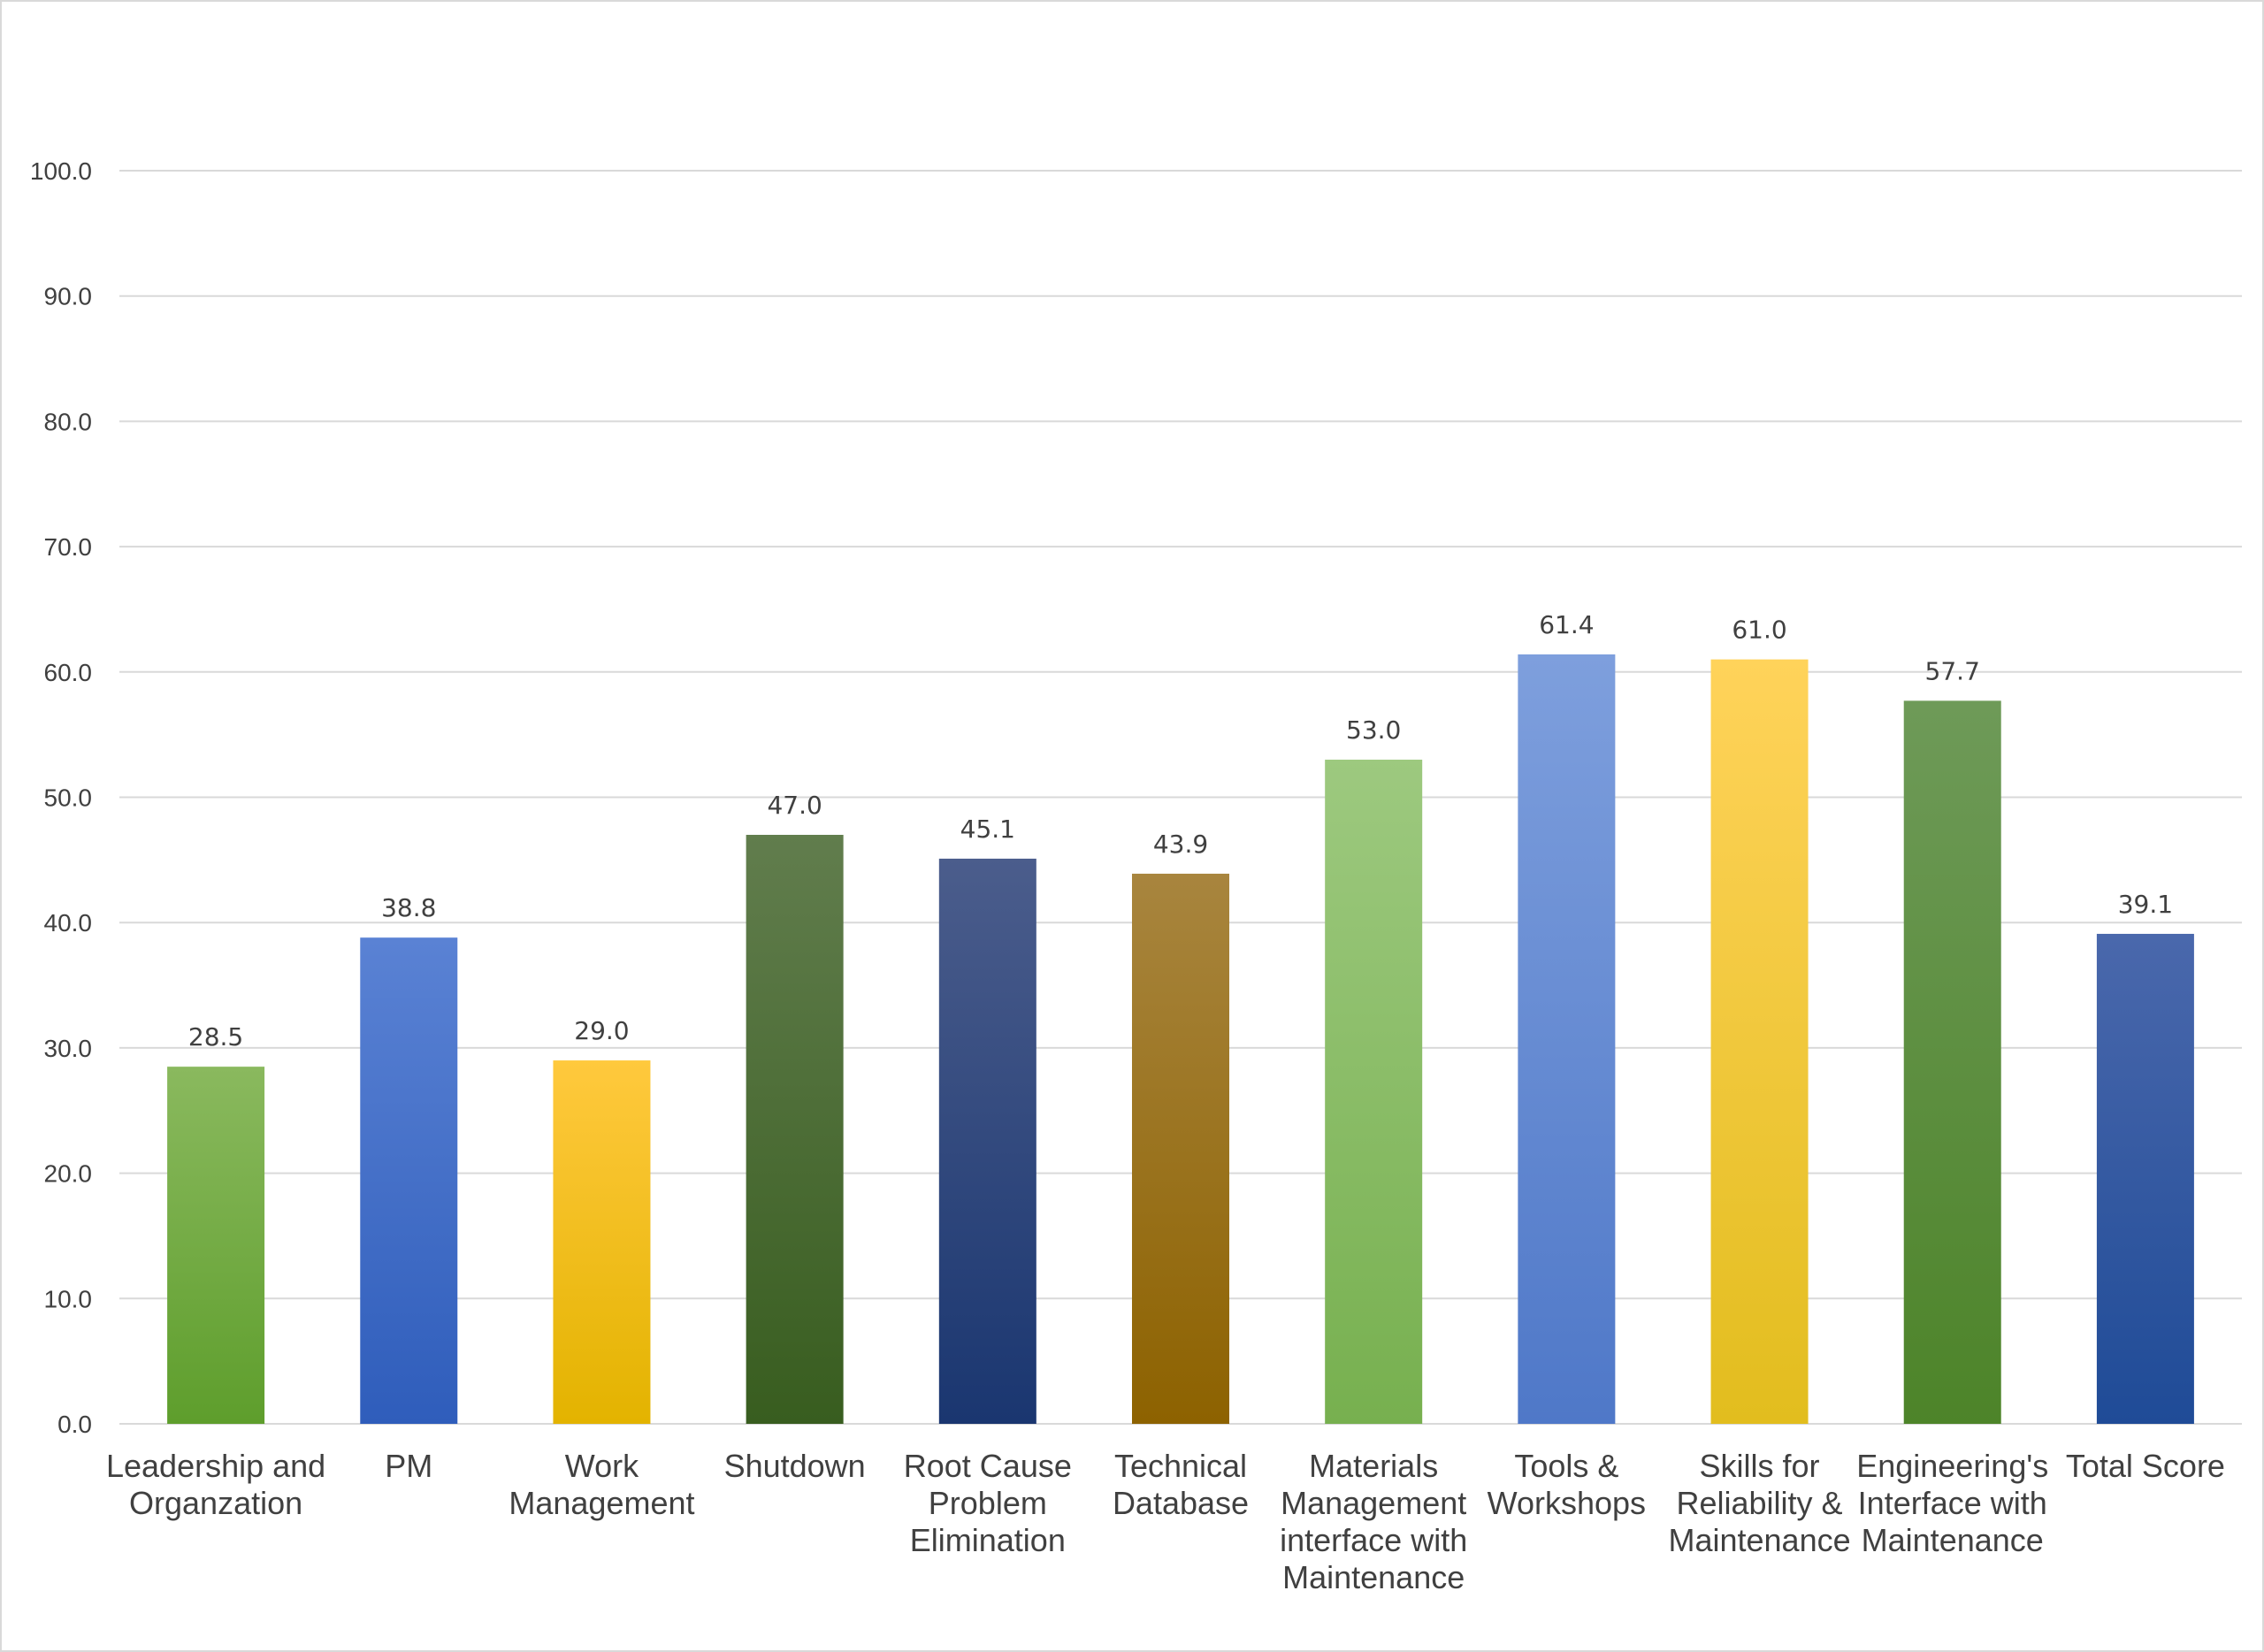 This screenshot has height=1652, width=2264. What do you see at coordinates (1759, 630) in the screenshot?
I see `data-label: 61.0` at bounding box center [1759, 630].